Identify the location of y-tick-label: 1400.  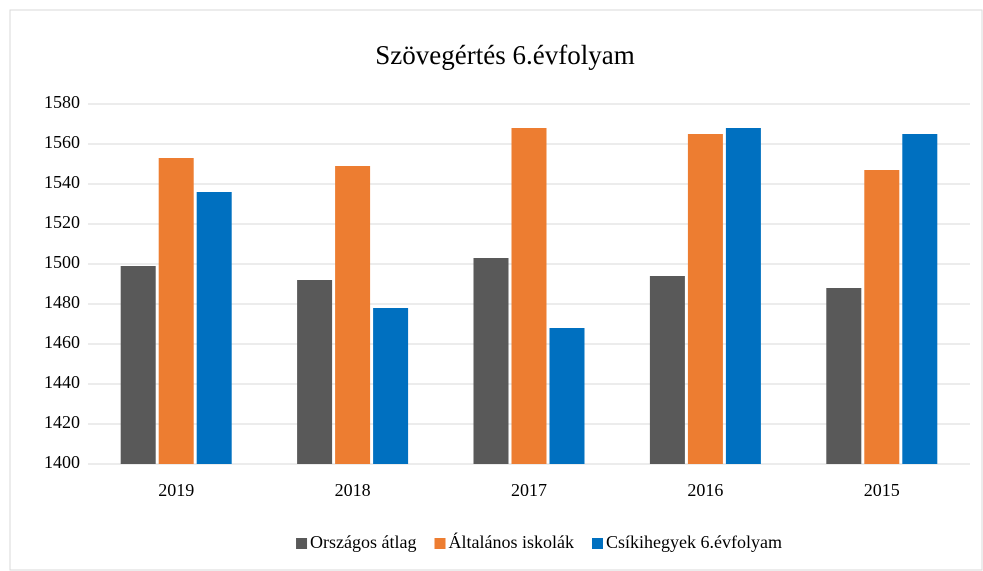
(62, 462).